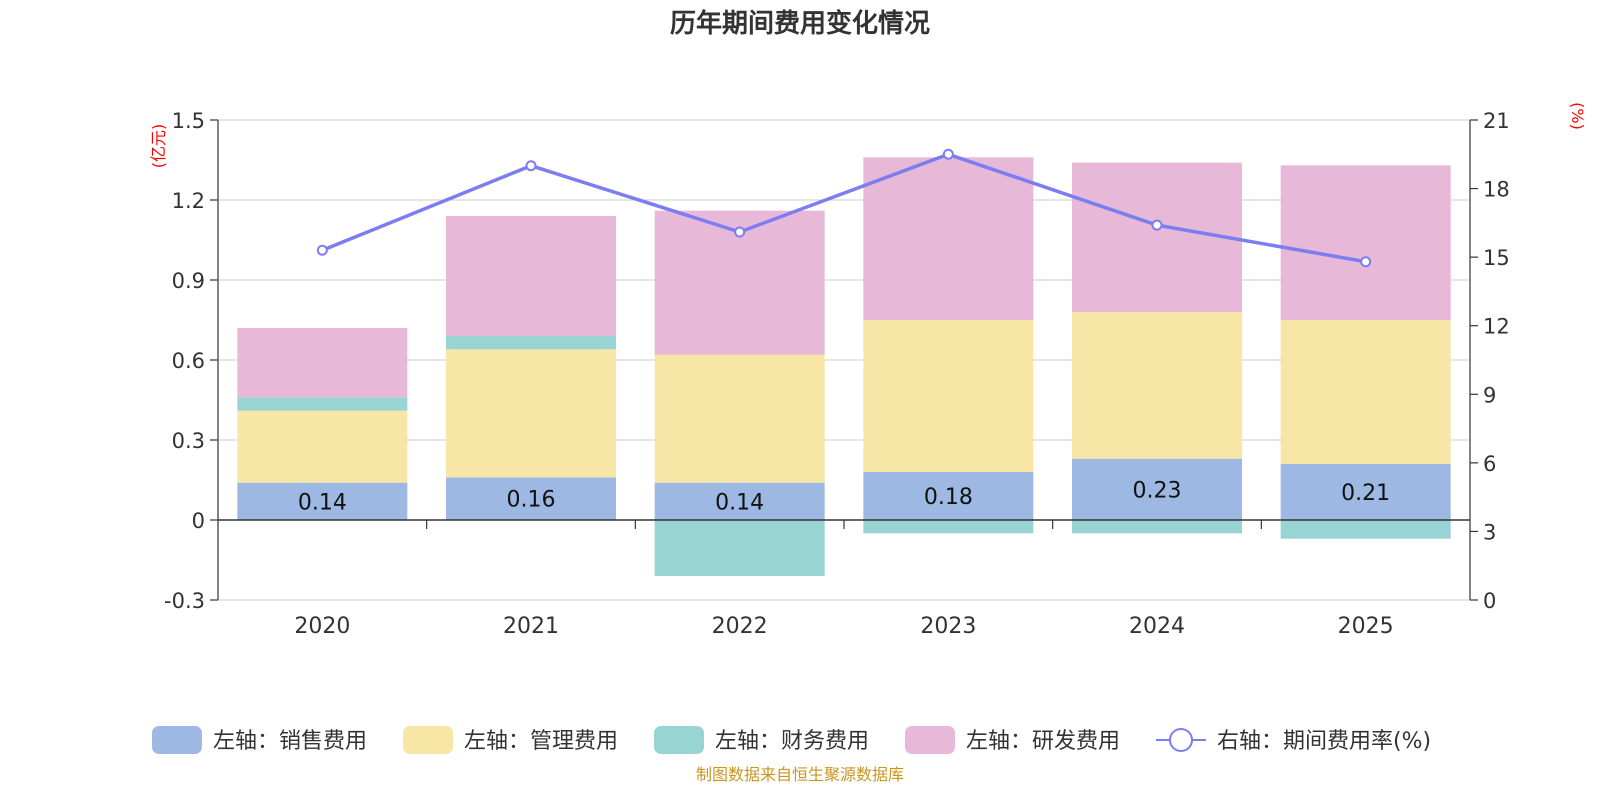 This screenshot has height=800, width=1600. What do you see at coordinates (1366, 626) in the screenshot?
I see `category-label: 2025` at bounding box center [1366, 626].